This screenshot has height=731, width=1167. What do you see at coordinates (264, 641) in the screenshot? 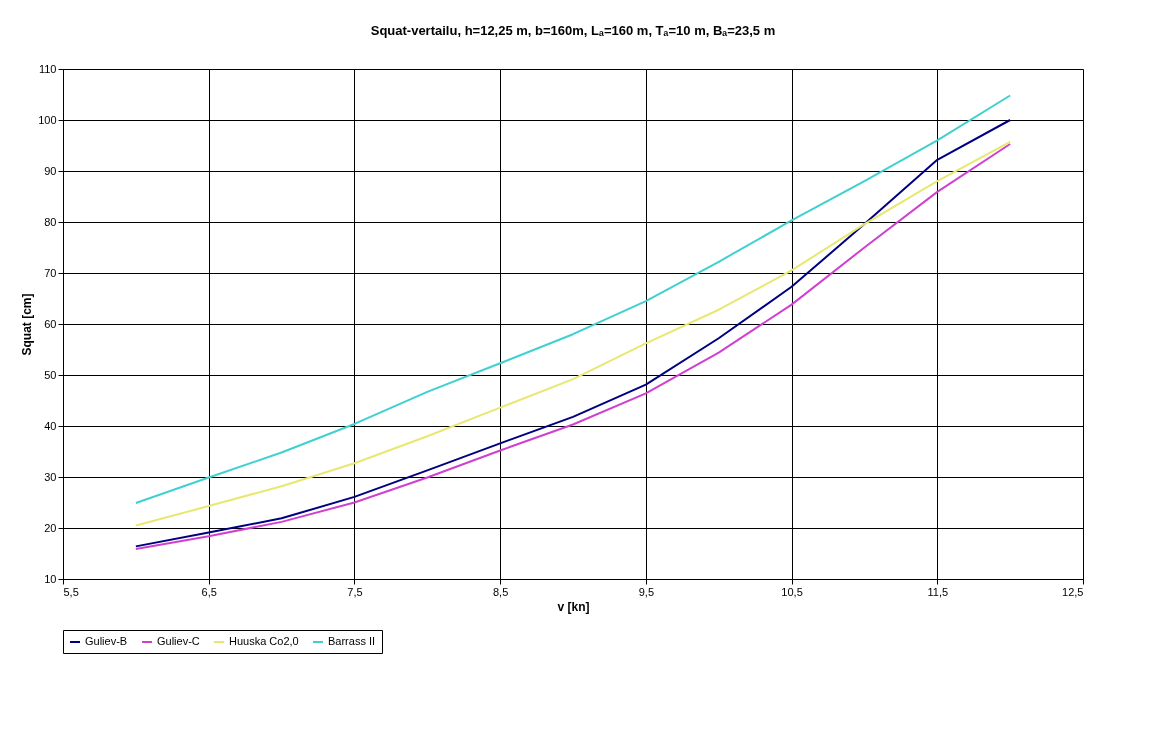
I see `legend-label: Huuska Co2,0` at bounding box center [264, 641].